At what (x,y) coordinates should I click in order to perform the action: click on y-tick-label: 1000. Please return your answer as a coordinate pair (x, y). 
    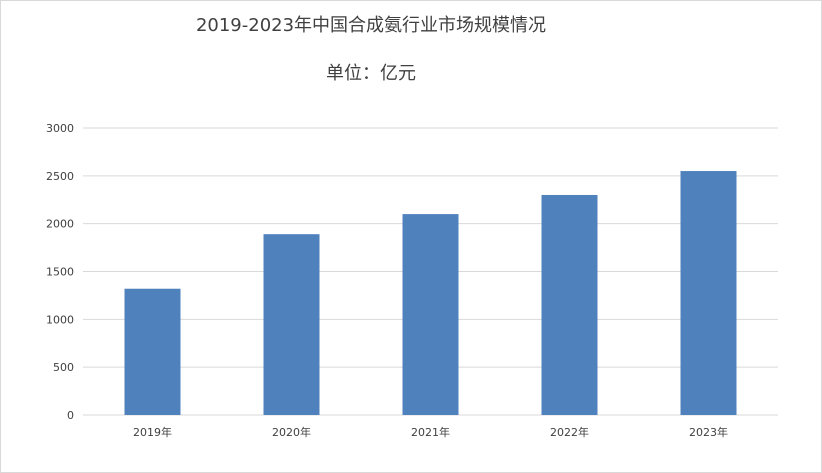
    Looking at the image, I should click on (60, 319).